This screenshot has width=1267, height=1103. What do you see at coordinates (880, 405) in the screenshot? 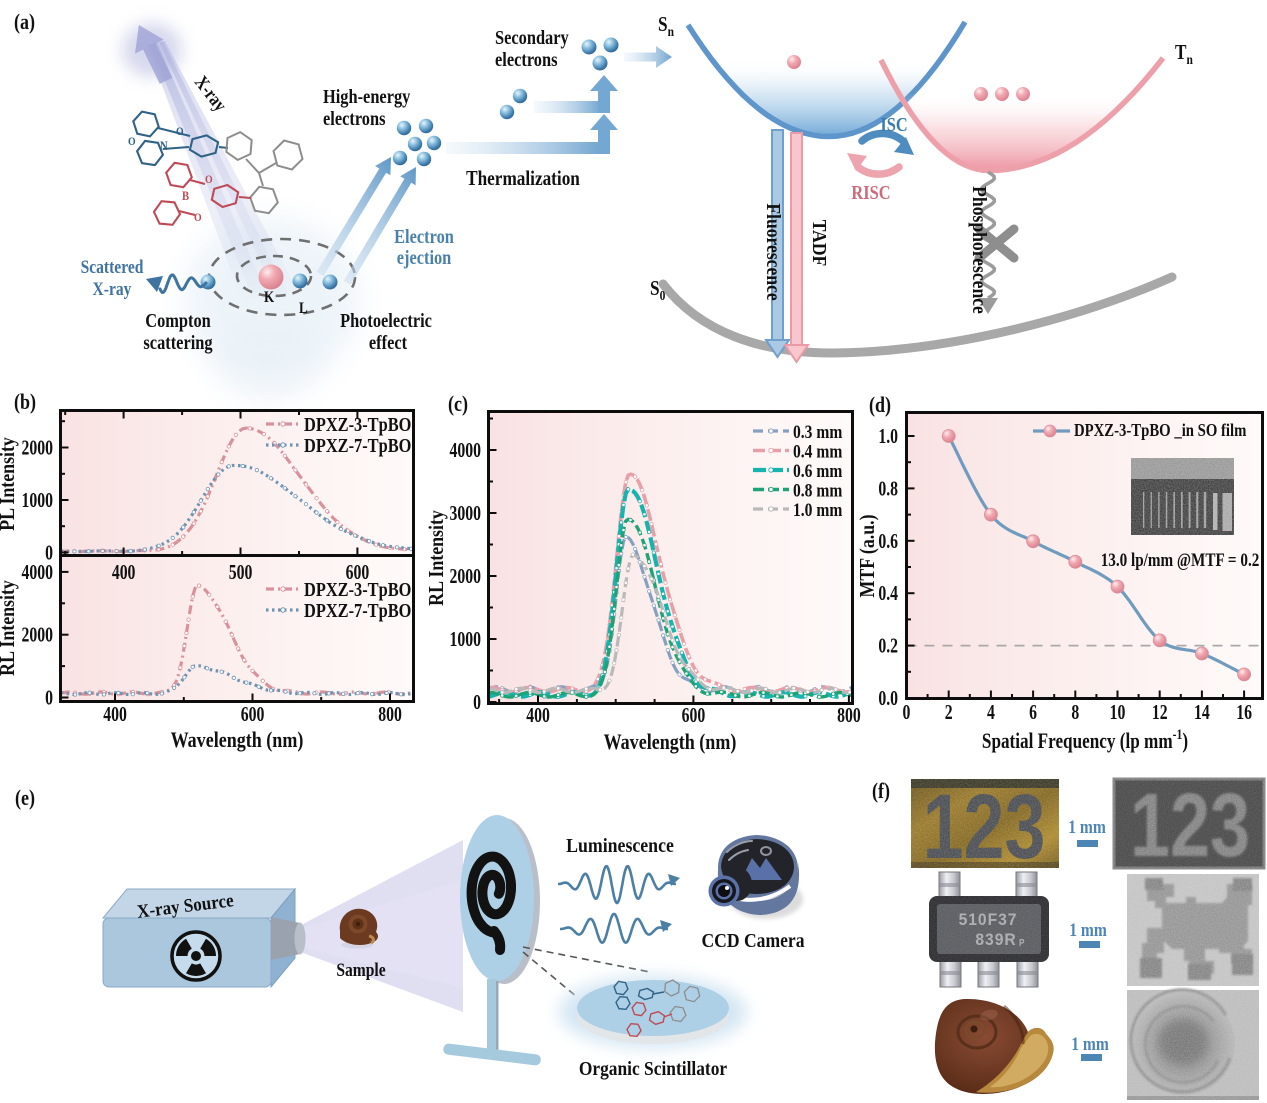
I see `svg-text: (d)` at bounding box center [880, 405].